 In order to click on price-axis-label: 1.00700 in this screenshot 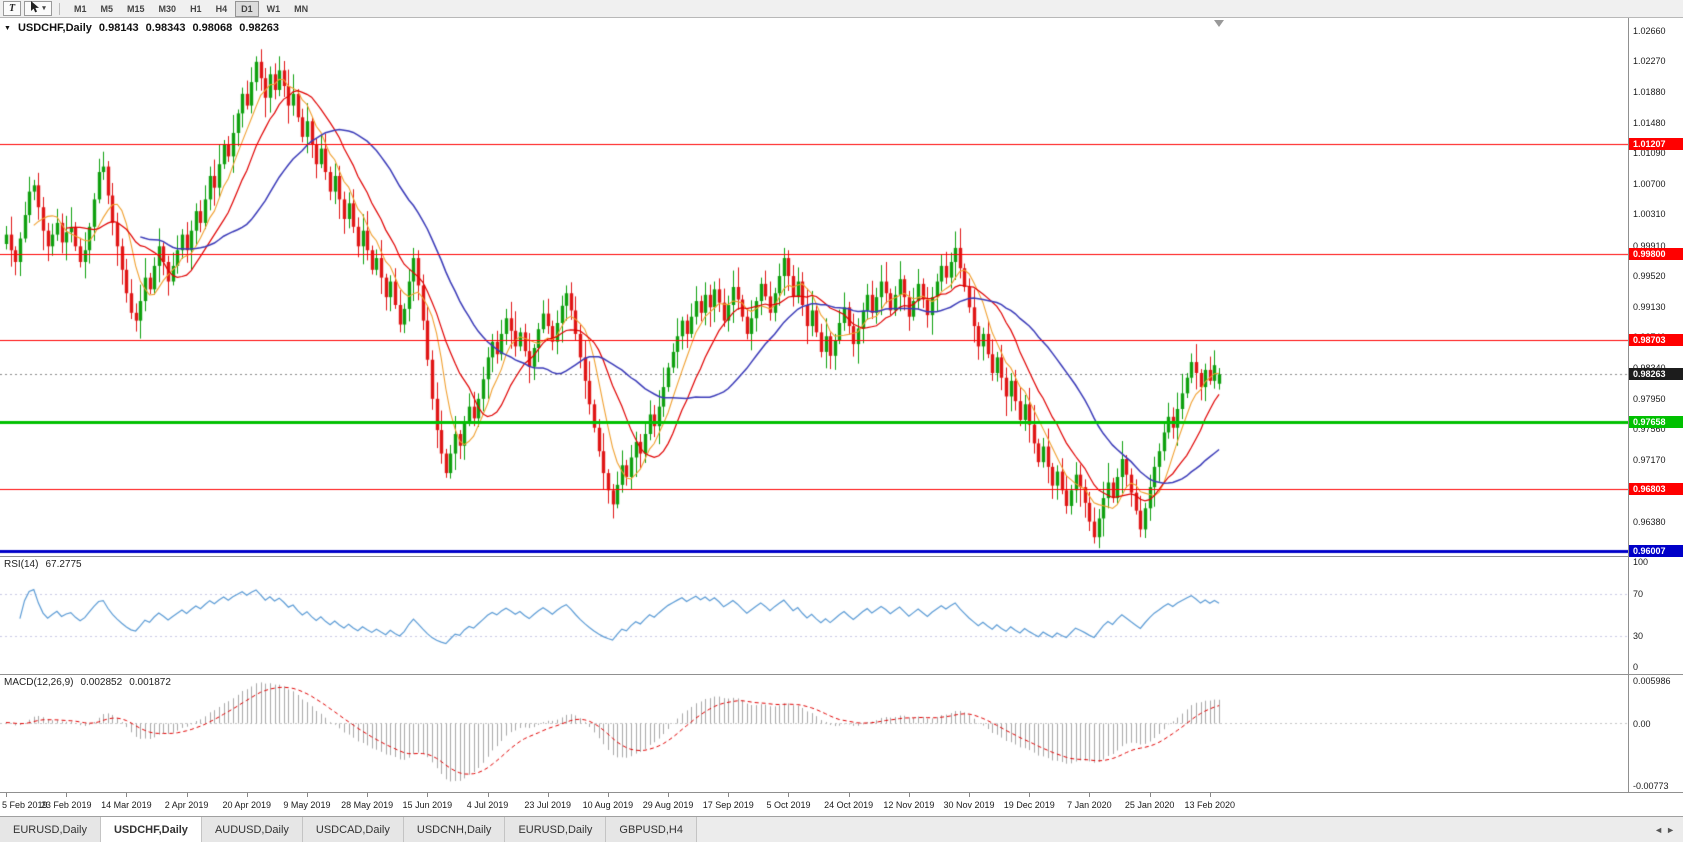, I will do `click(1649, 183)`.